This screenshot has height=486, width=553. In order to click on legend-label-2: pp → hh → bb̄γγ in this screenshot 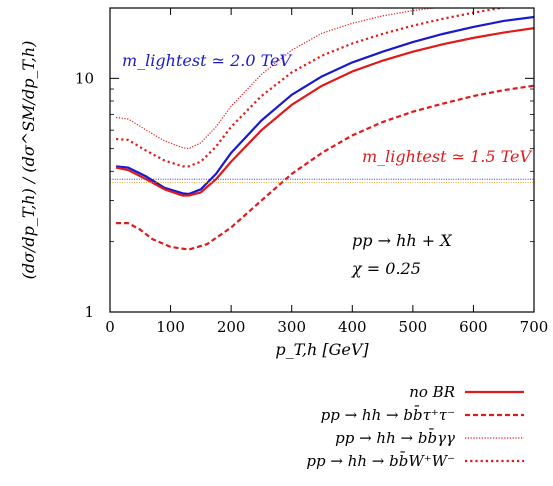, I will do `click(395, 438)`.